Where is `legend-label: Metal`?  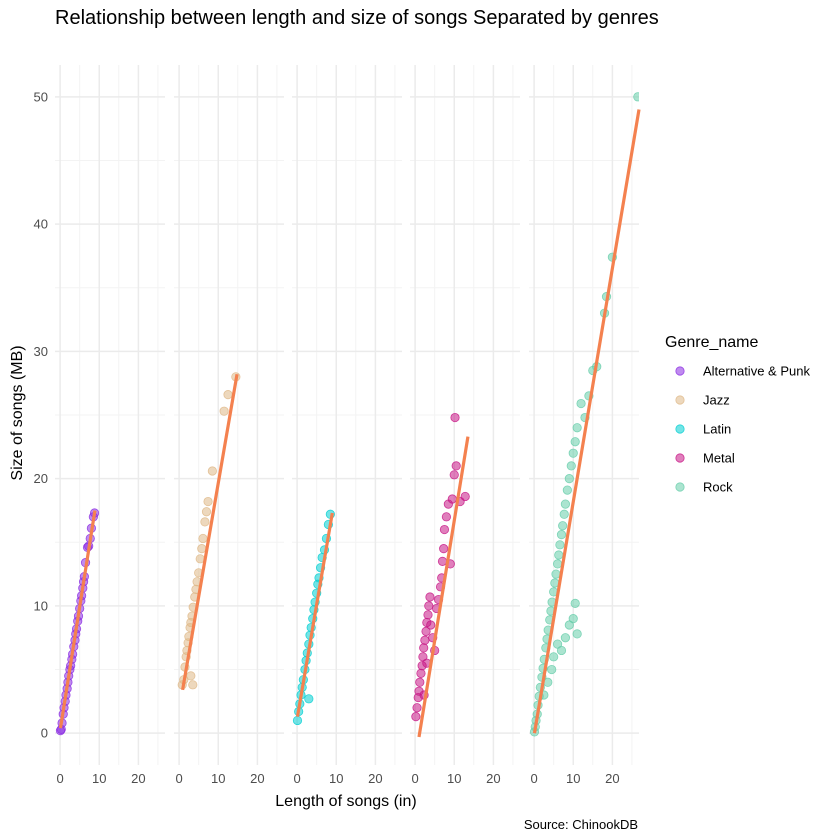 legend-label: Metal is located at coordinates (719, 458).